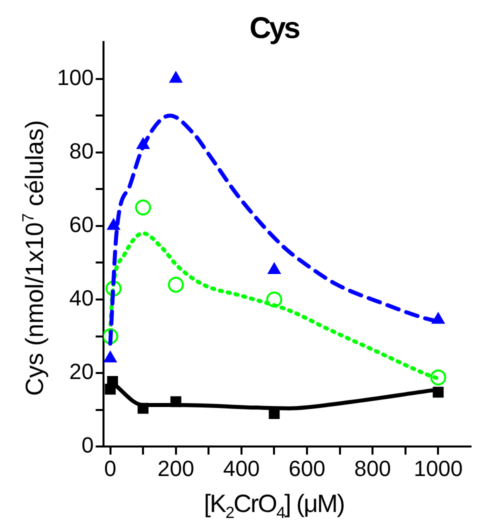 The width and height of the screenshot is (480, 525). Describe the element at coordinates (87, 445) in the screenshot. I see `y-tick-label: 0` at that location.